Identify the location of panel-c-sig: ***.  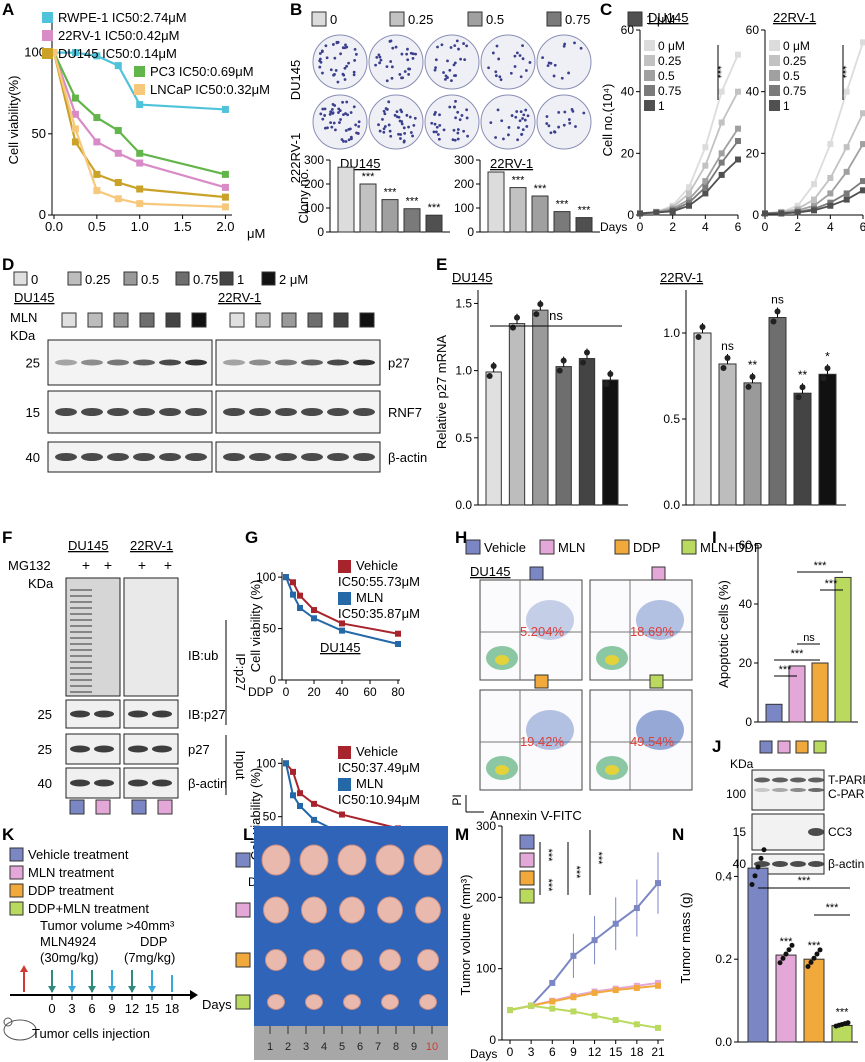
(717, 73).